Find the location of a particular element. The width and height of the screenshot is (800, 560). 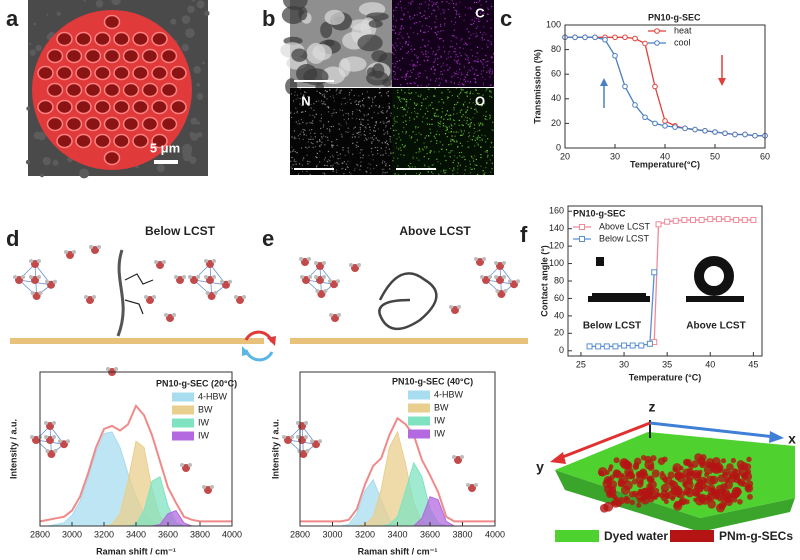

schematic-title: Below LCST is located at coordinates (180, 231).